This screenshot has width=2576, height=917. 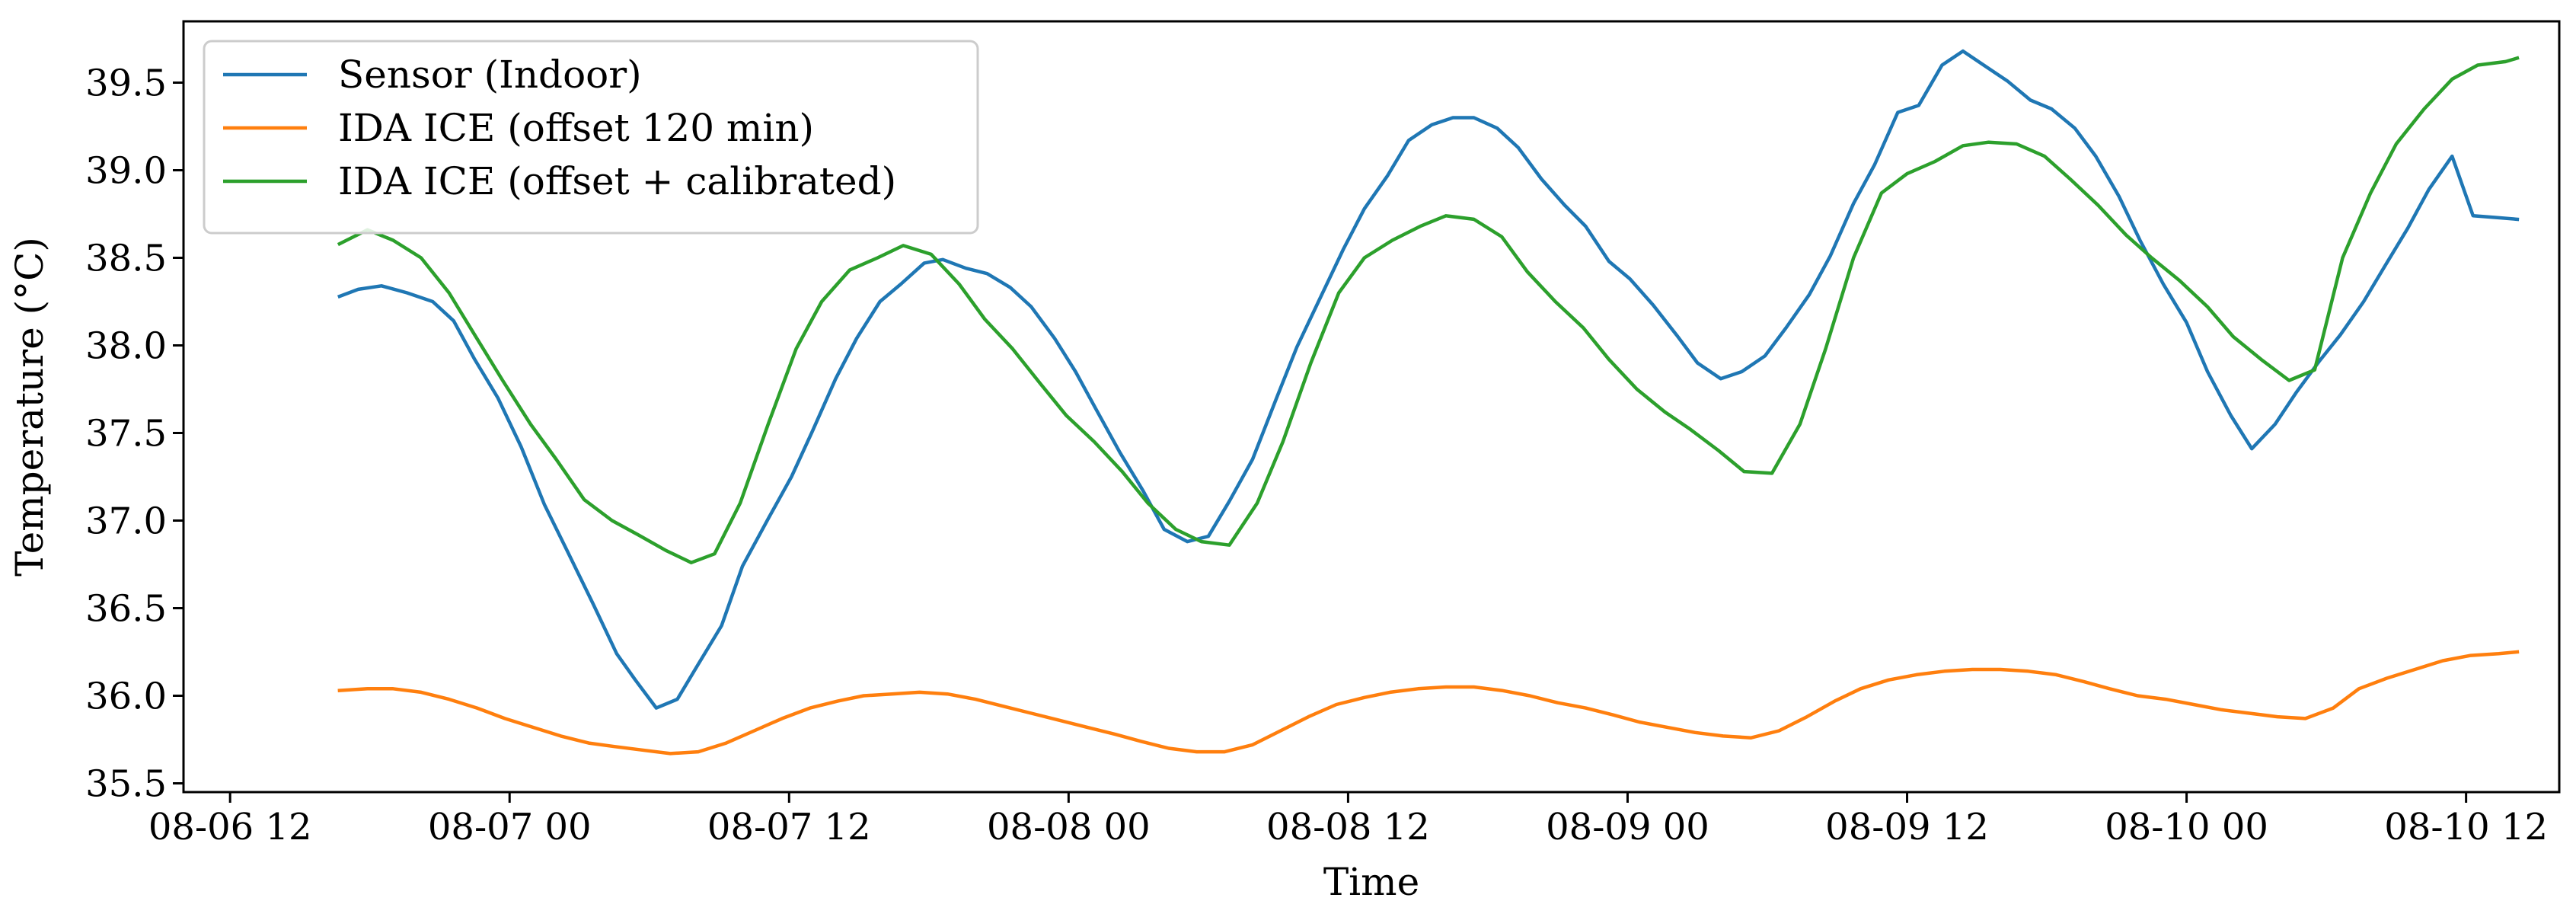 I want to click on legend-label-2: IDA ICE (offset 120 min), so click(x=576, y=128).